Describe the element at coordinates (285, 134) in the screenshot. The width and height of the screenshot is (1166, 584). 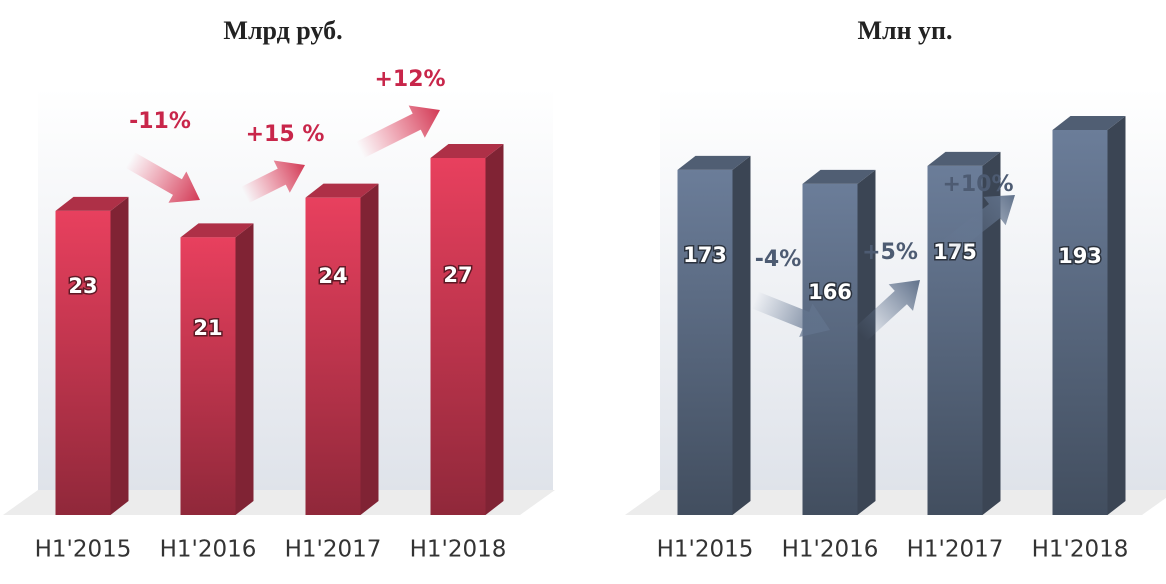
I see `annotation: +15 %` at that location.